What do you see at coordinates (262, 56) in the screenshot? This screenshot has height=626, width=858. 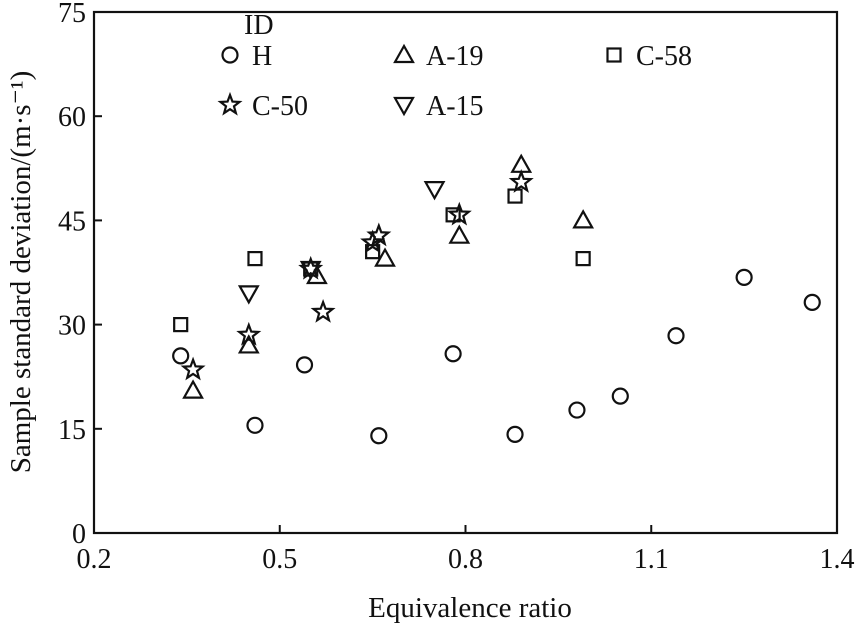 I see `legend-label: H` at bounding box center [262, 56].